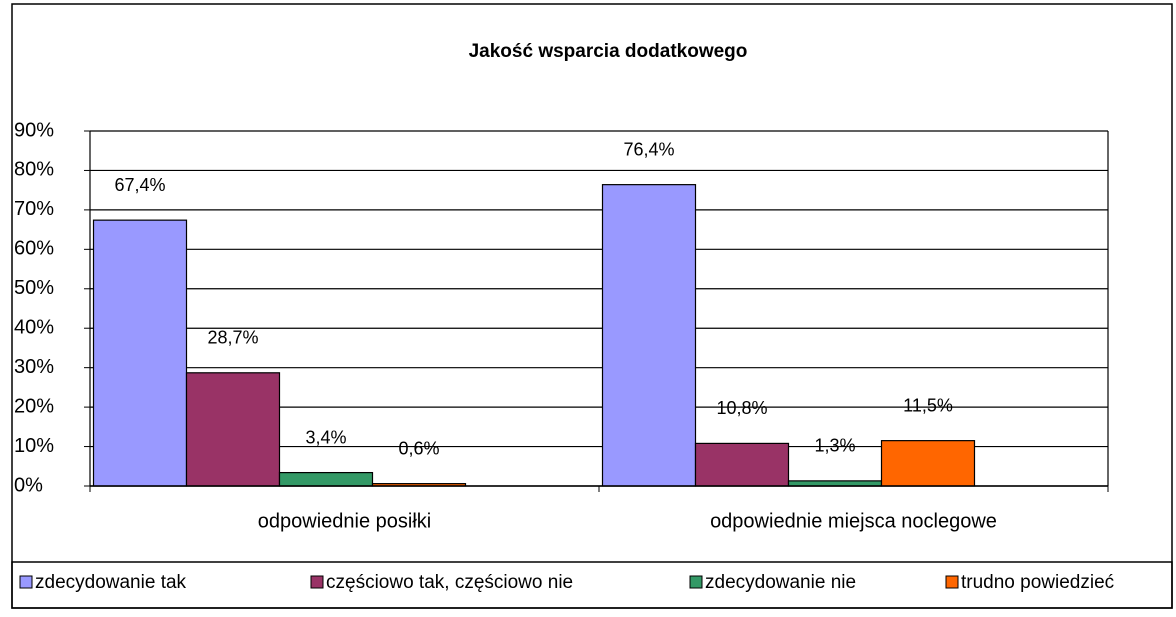  Describe the element at coordinates (34, 288) in the screenshot. I see `y-tick-label: 50%` at that location.